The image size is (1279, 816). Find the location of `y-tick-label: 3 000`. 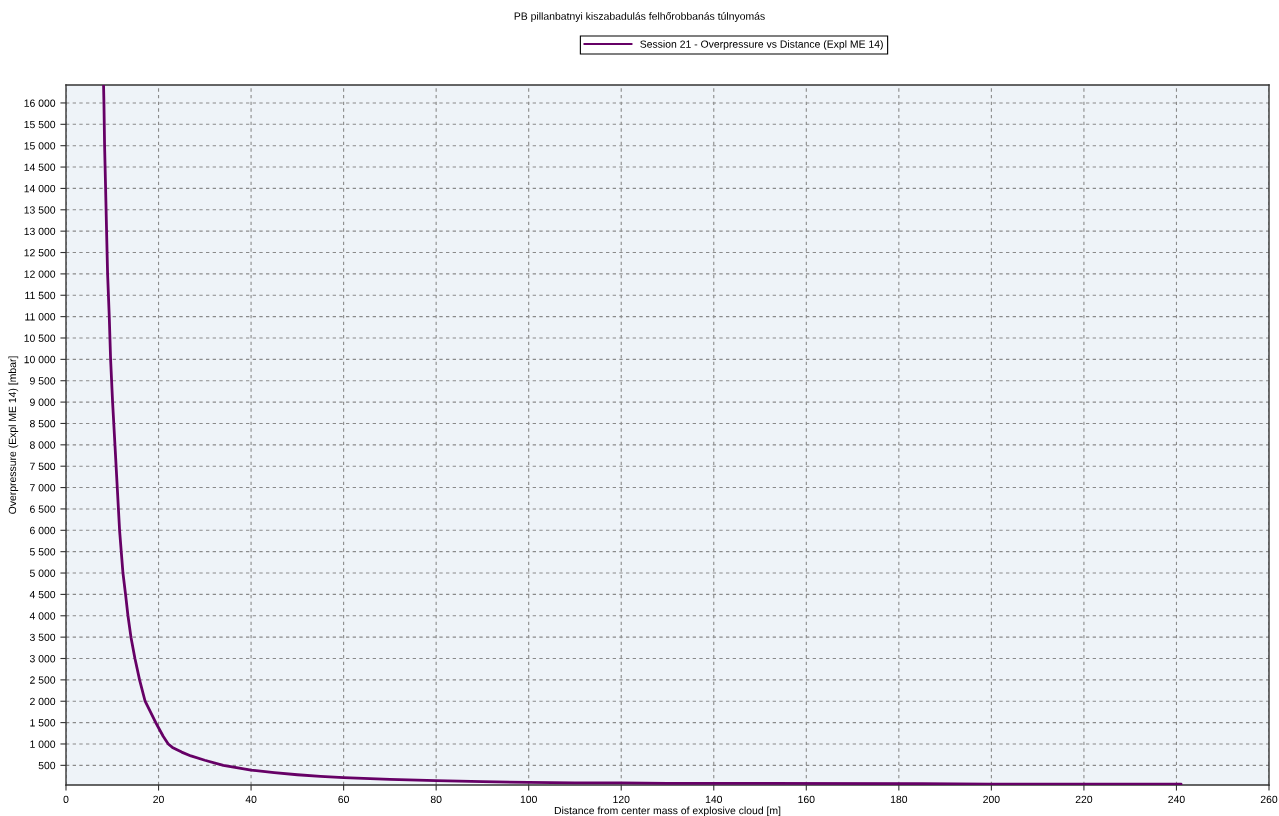

y-tick-label: 3 000 is located at coordinates (42, 659).